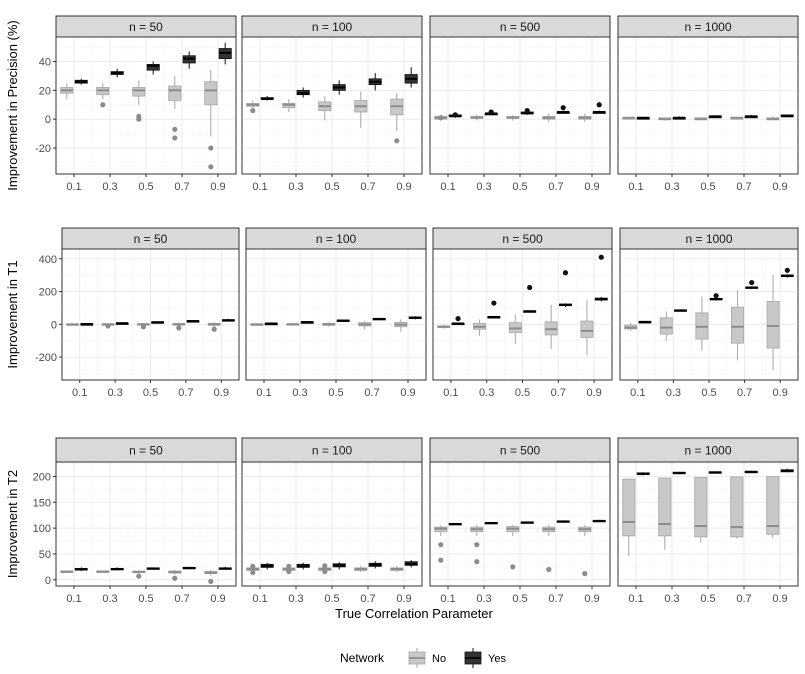 Image resolution: width=805 pixels, height=674 pixels. What do you see at coordinates (48, 260) in the screenshot?
I see `y-tick-label: 400` at bounding box center [48, 260].